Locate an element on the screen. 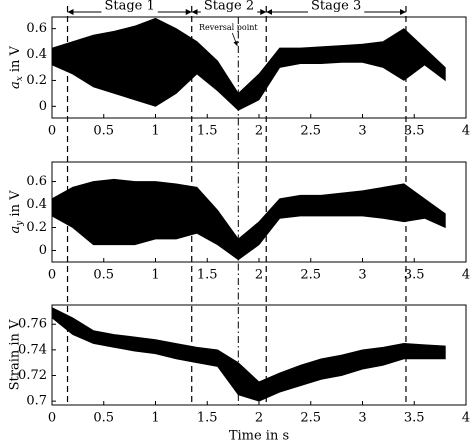 Image resolution: width=474 pixels, height=443 pixels. y-tick-label: 0.7 is located at coordinates (36, 401).